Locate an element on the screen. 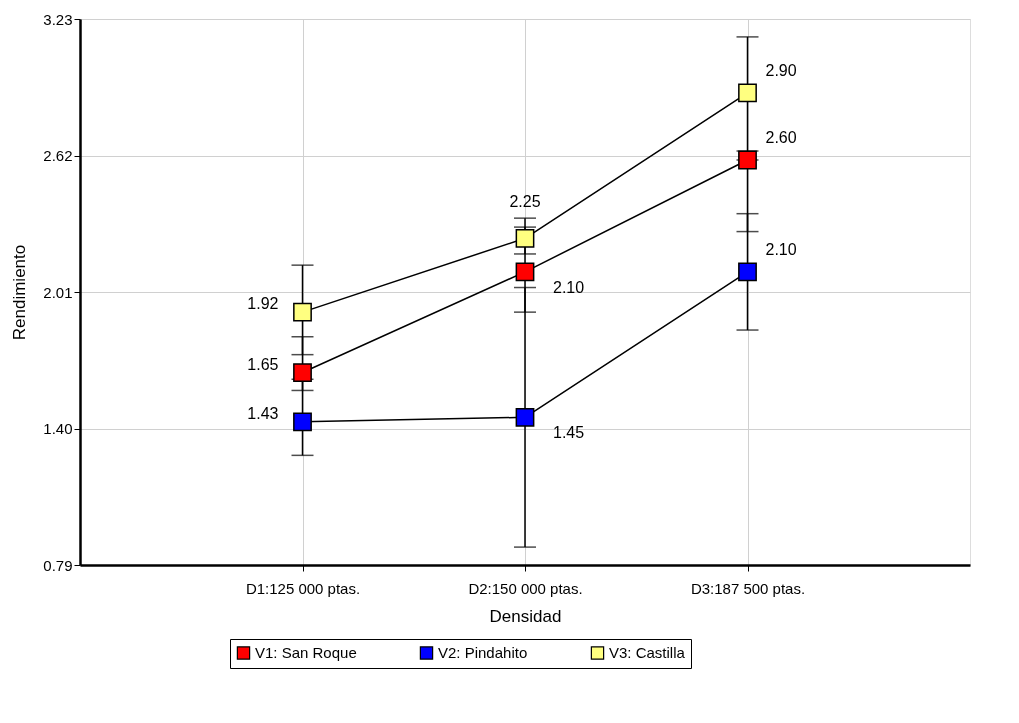 Image resolution: width=1019 pixels, height=723 pixels. legend-label: V2: Pindahito is located at coordinates (483, 652).